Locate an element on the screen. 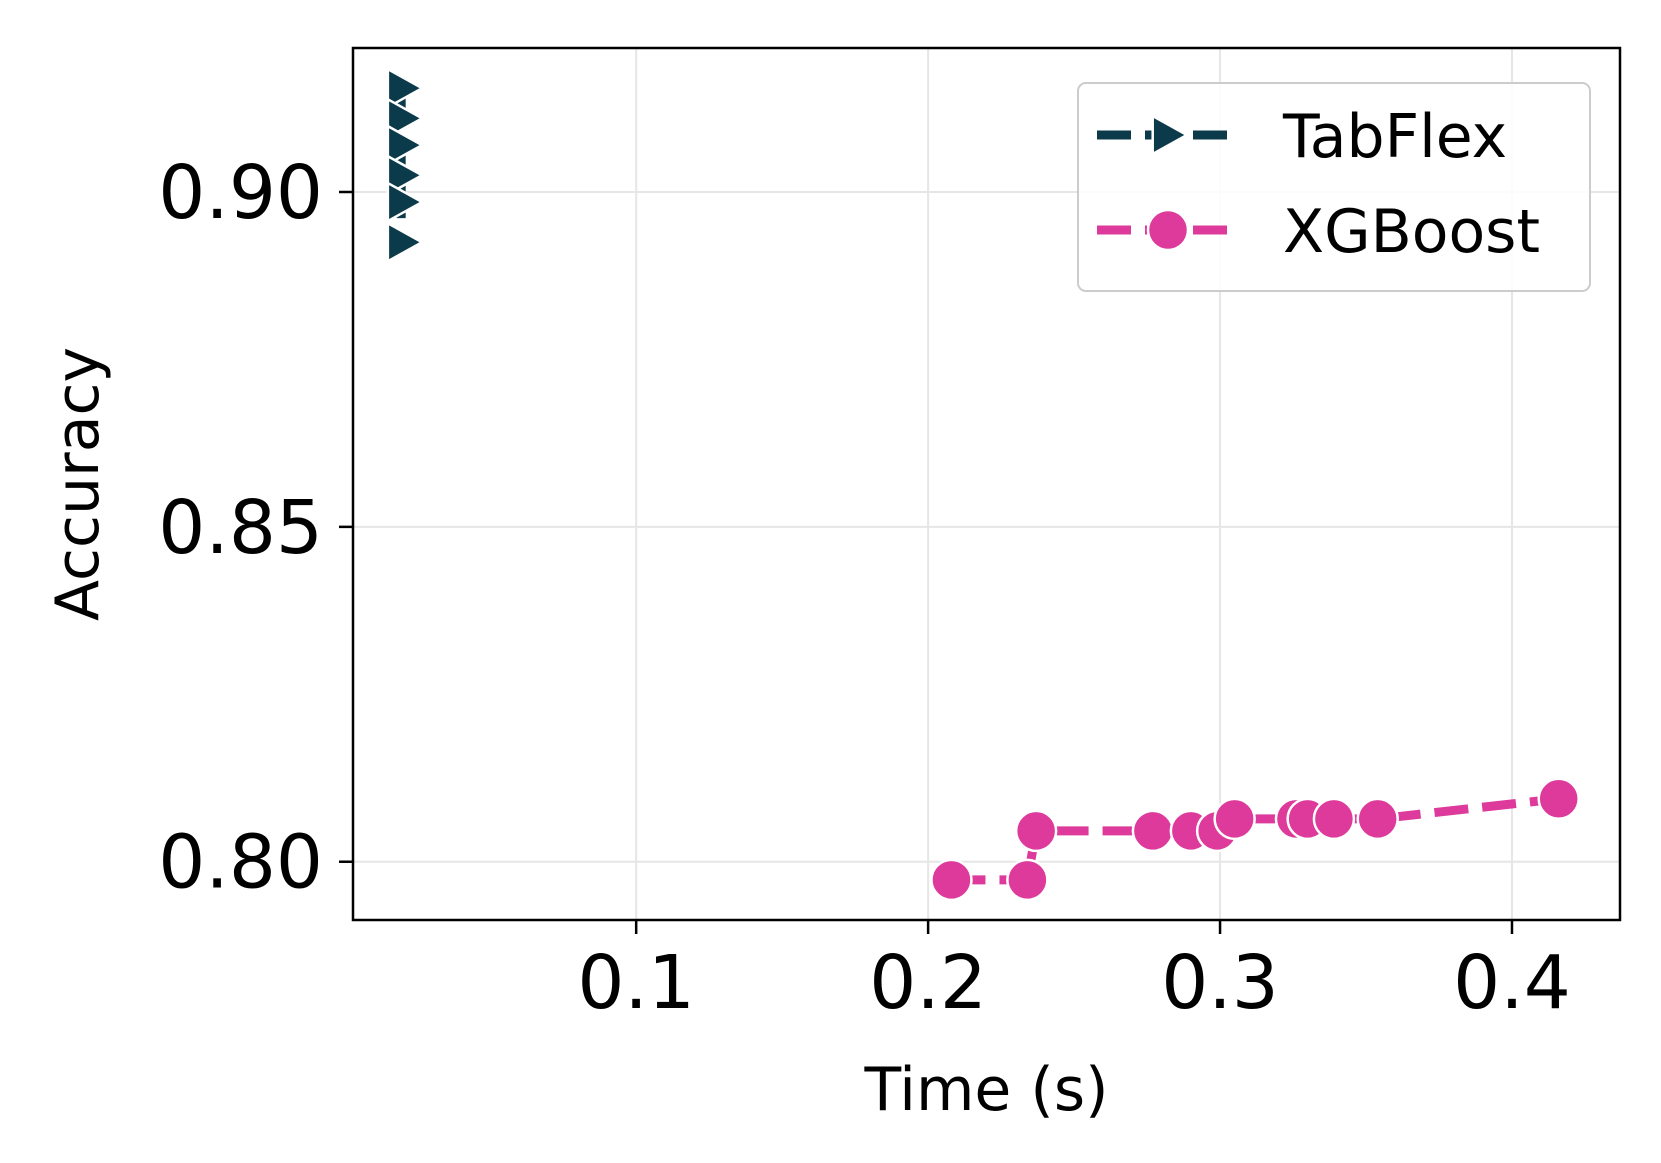 The width and height of the screenshot is (1661, 1163). legend-item-tabflex: TabFlex is located at coordinates (1302, 137).